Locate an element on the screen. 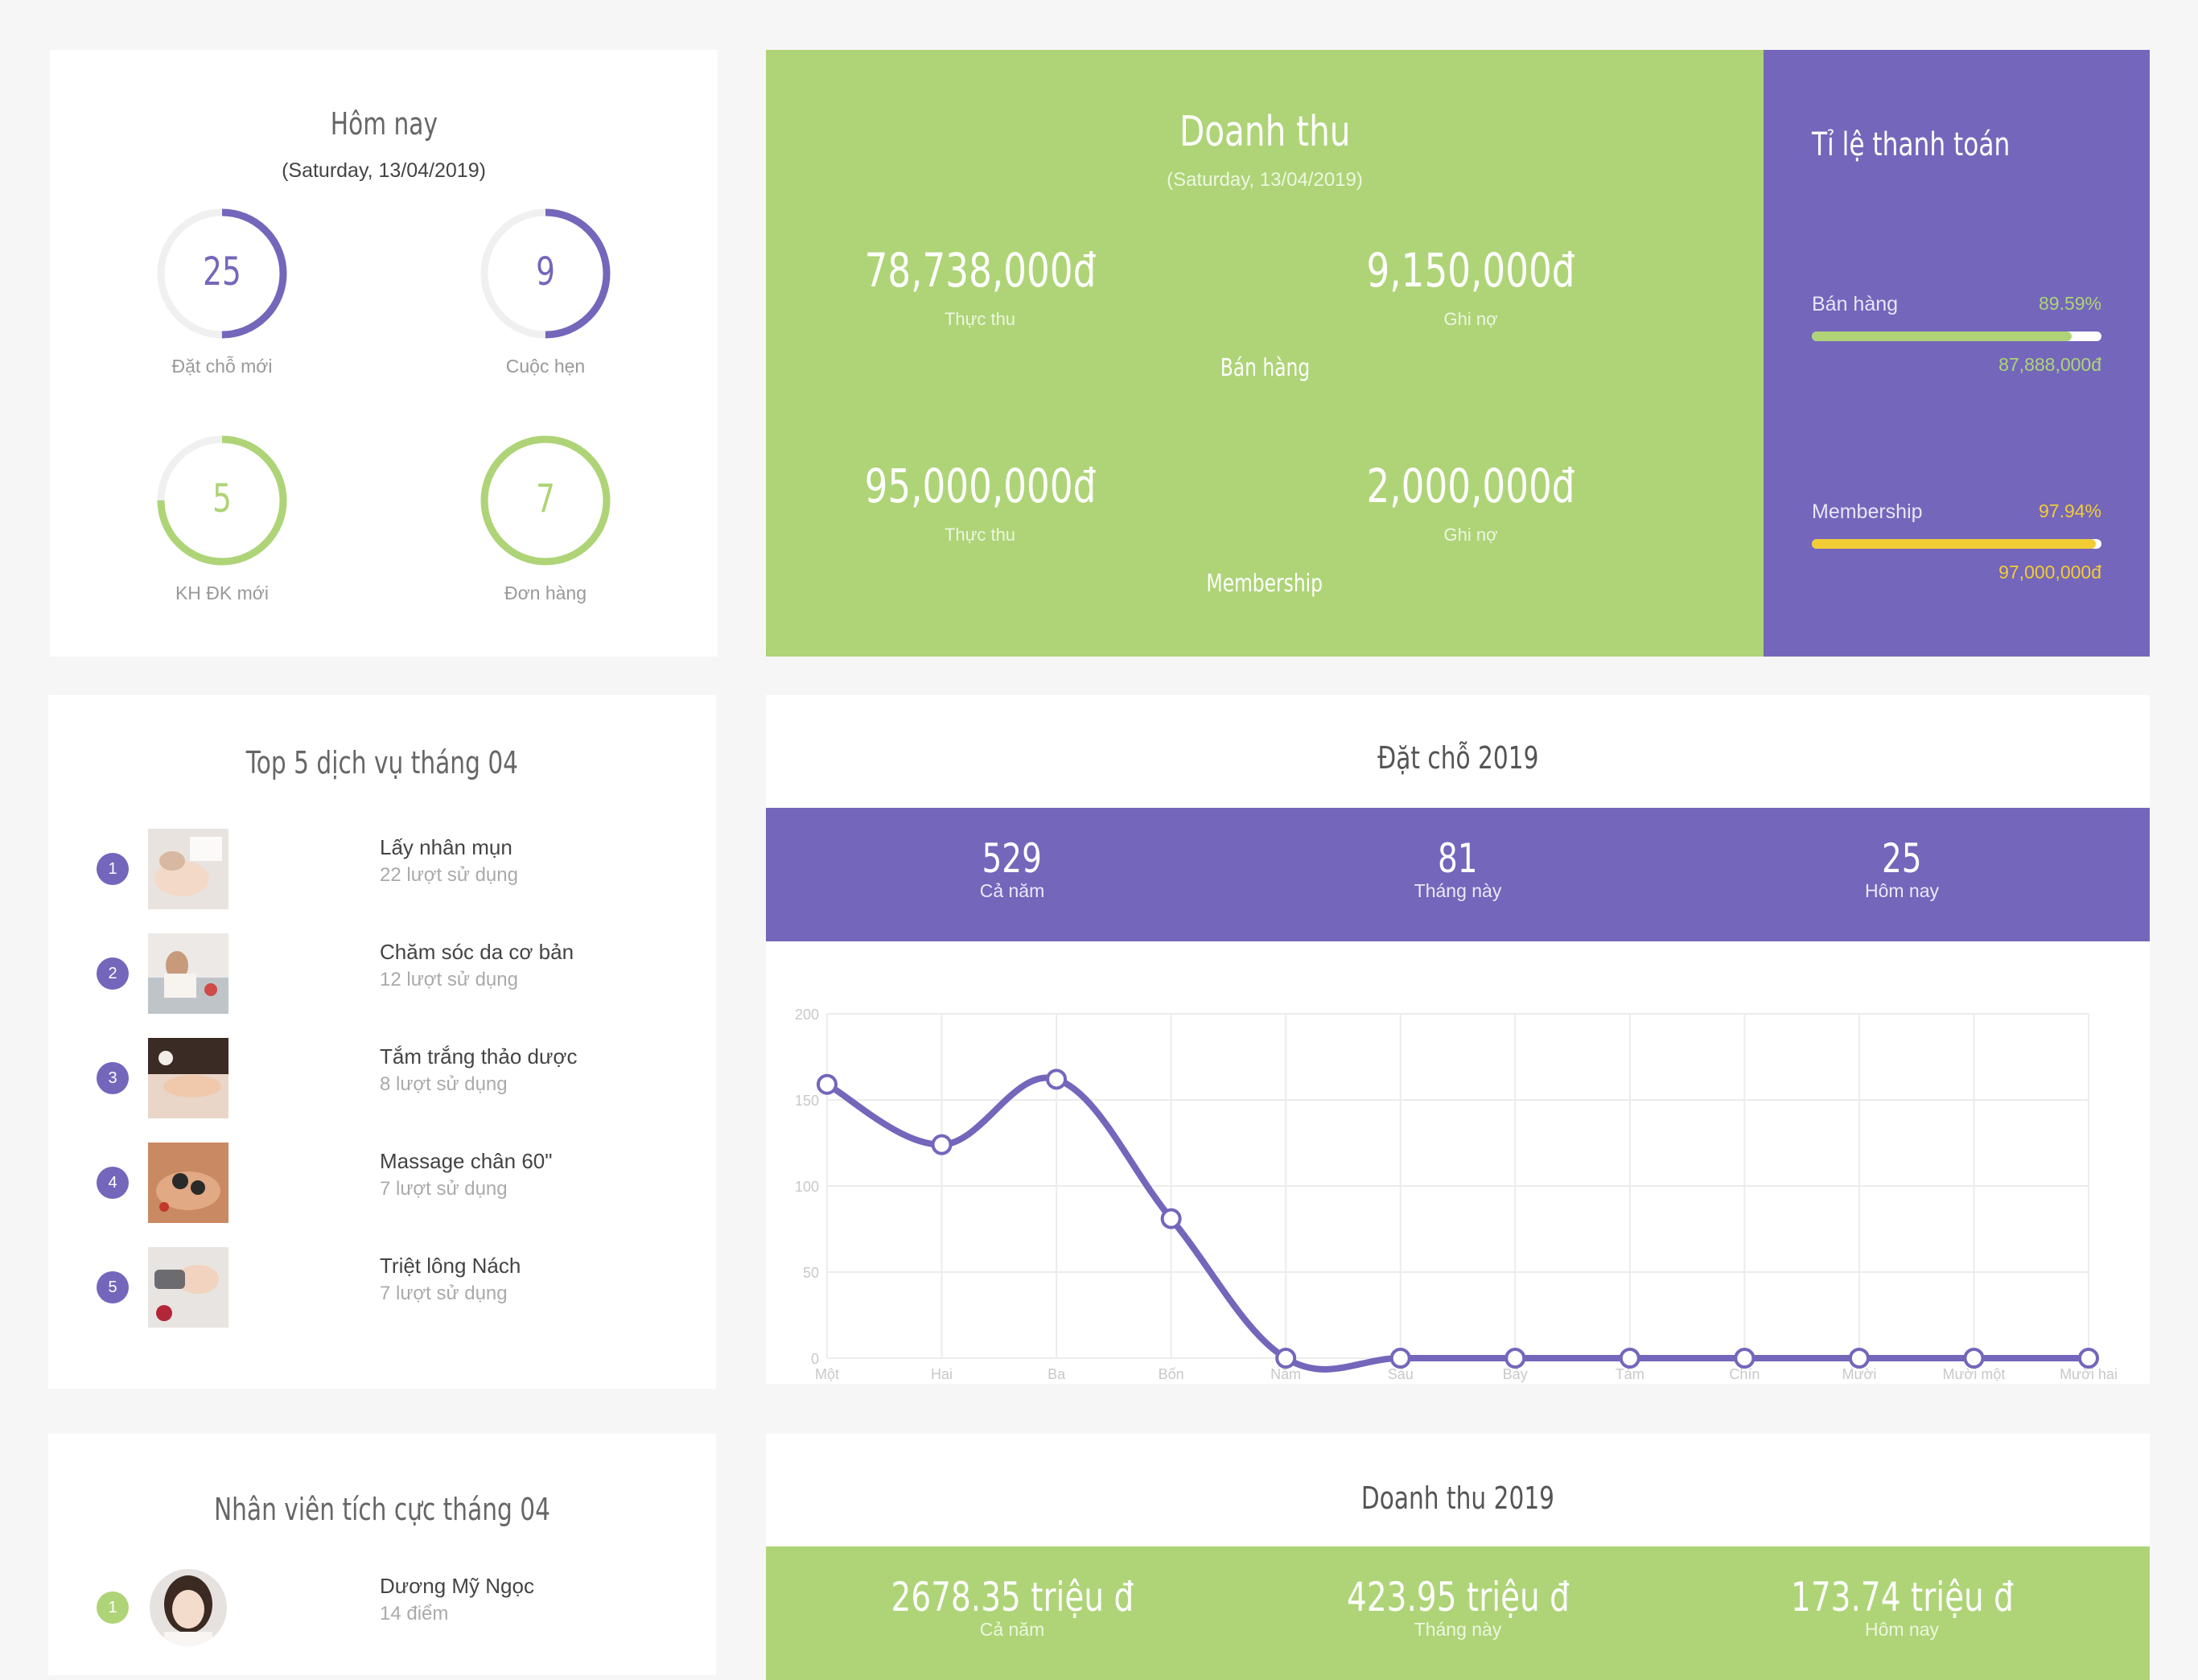 The width and height of the screenshot is (2198, 1680). service-item: 1 Lấy nhân mụn 22 lượt sử dụng is located at coordinates (378, 869).